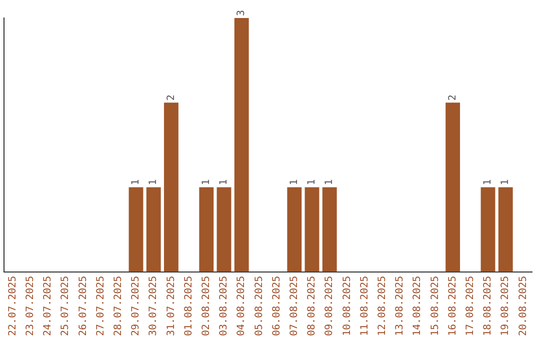 The height and width of the screenshot is (340, 540). Describe the element at coordinates (294, 306) in the screenshot. I see `x-tick-label: 07.08.2025` at that location.